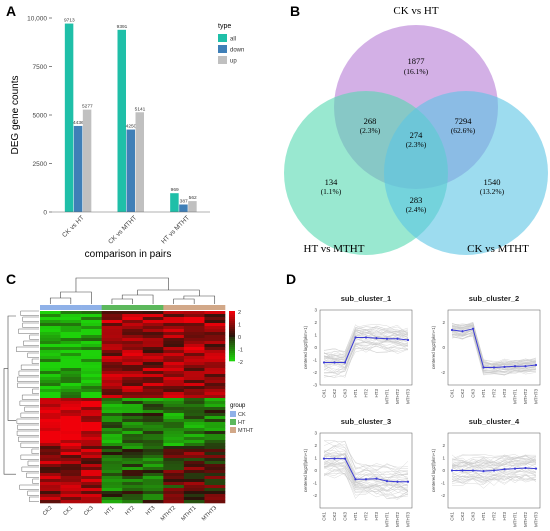 This screenshot has width=550, height=531. Describe the element at coordinates (291, 279) in the screenshot. I see `panel-d-label: D` at that location.